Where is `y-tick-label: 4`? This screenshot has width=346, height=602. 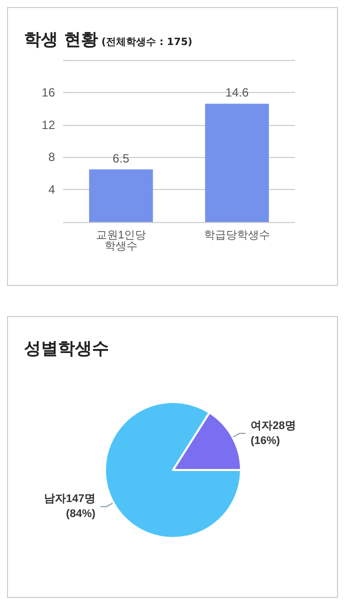 y-tick-label: 4 is located at coordinates (52, 189).